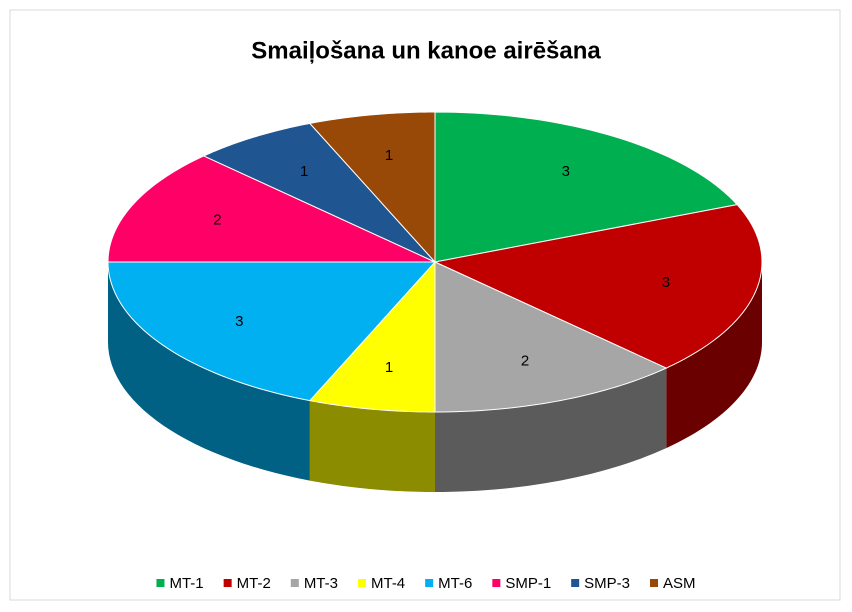 The width and height of the screenshot is (852, 612). I want to click on chart-title: Smaiļošana un kanoe airēšana, so click(426, 50).